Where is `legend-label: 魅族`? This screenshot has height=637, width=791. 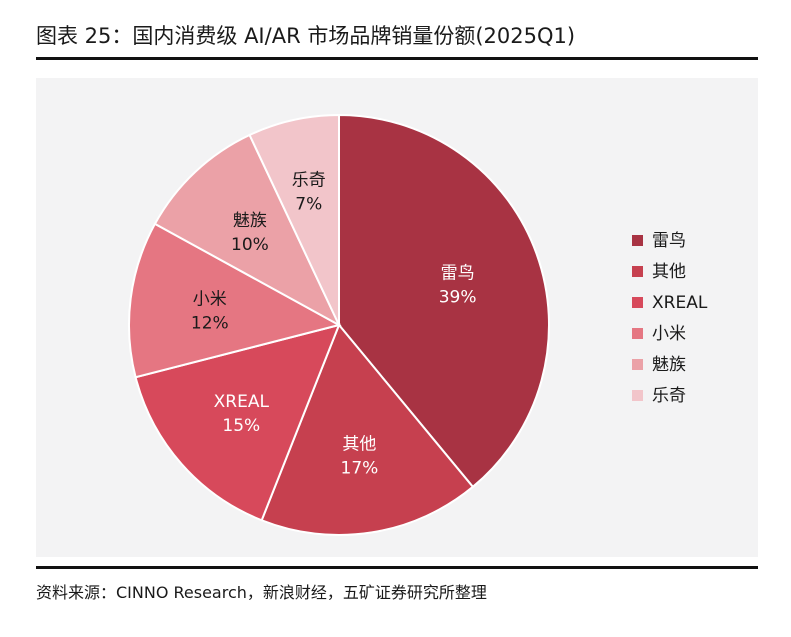 legend-label: 魅族 is located at coordinates (669, 365).